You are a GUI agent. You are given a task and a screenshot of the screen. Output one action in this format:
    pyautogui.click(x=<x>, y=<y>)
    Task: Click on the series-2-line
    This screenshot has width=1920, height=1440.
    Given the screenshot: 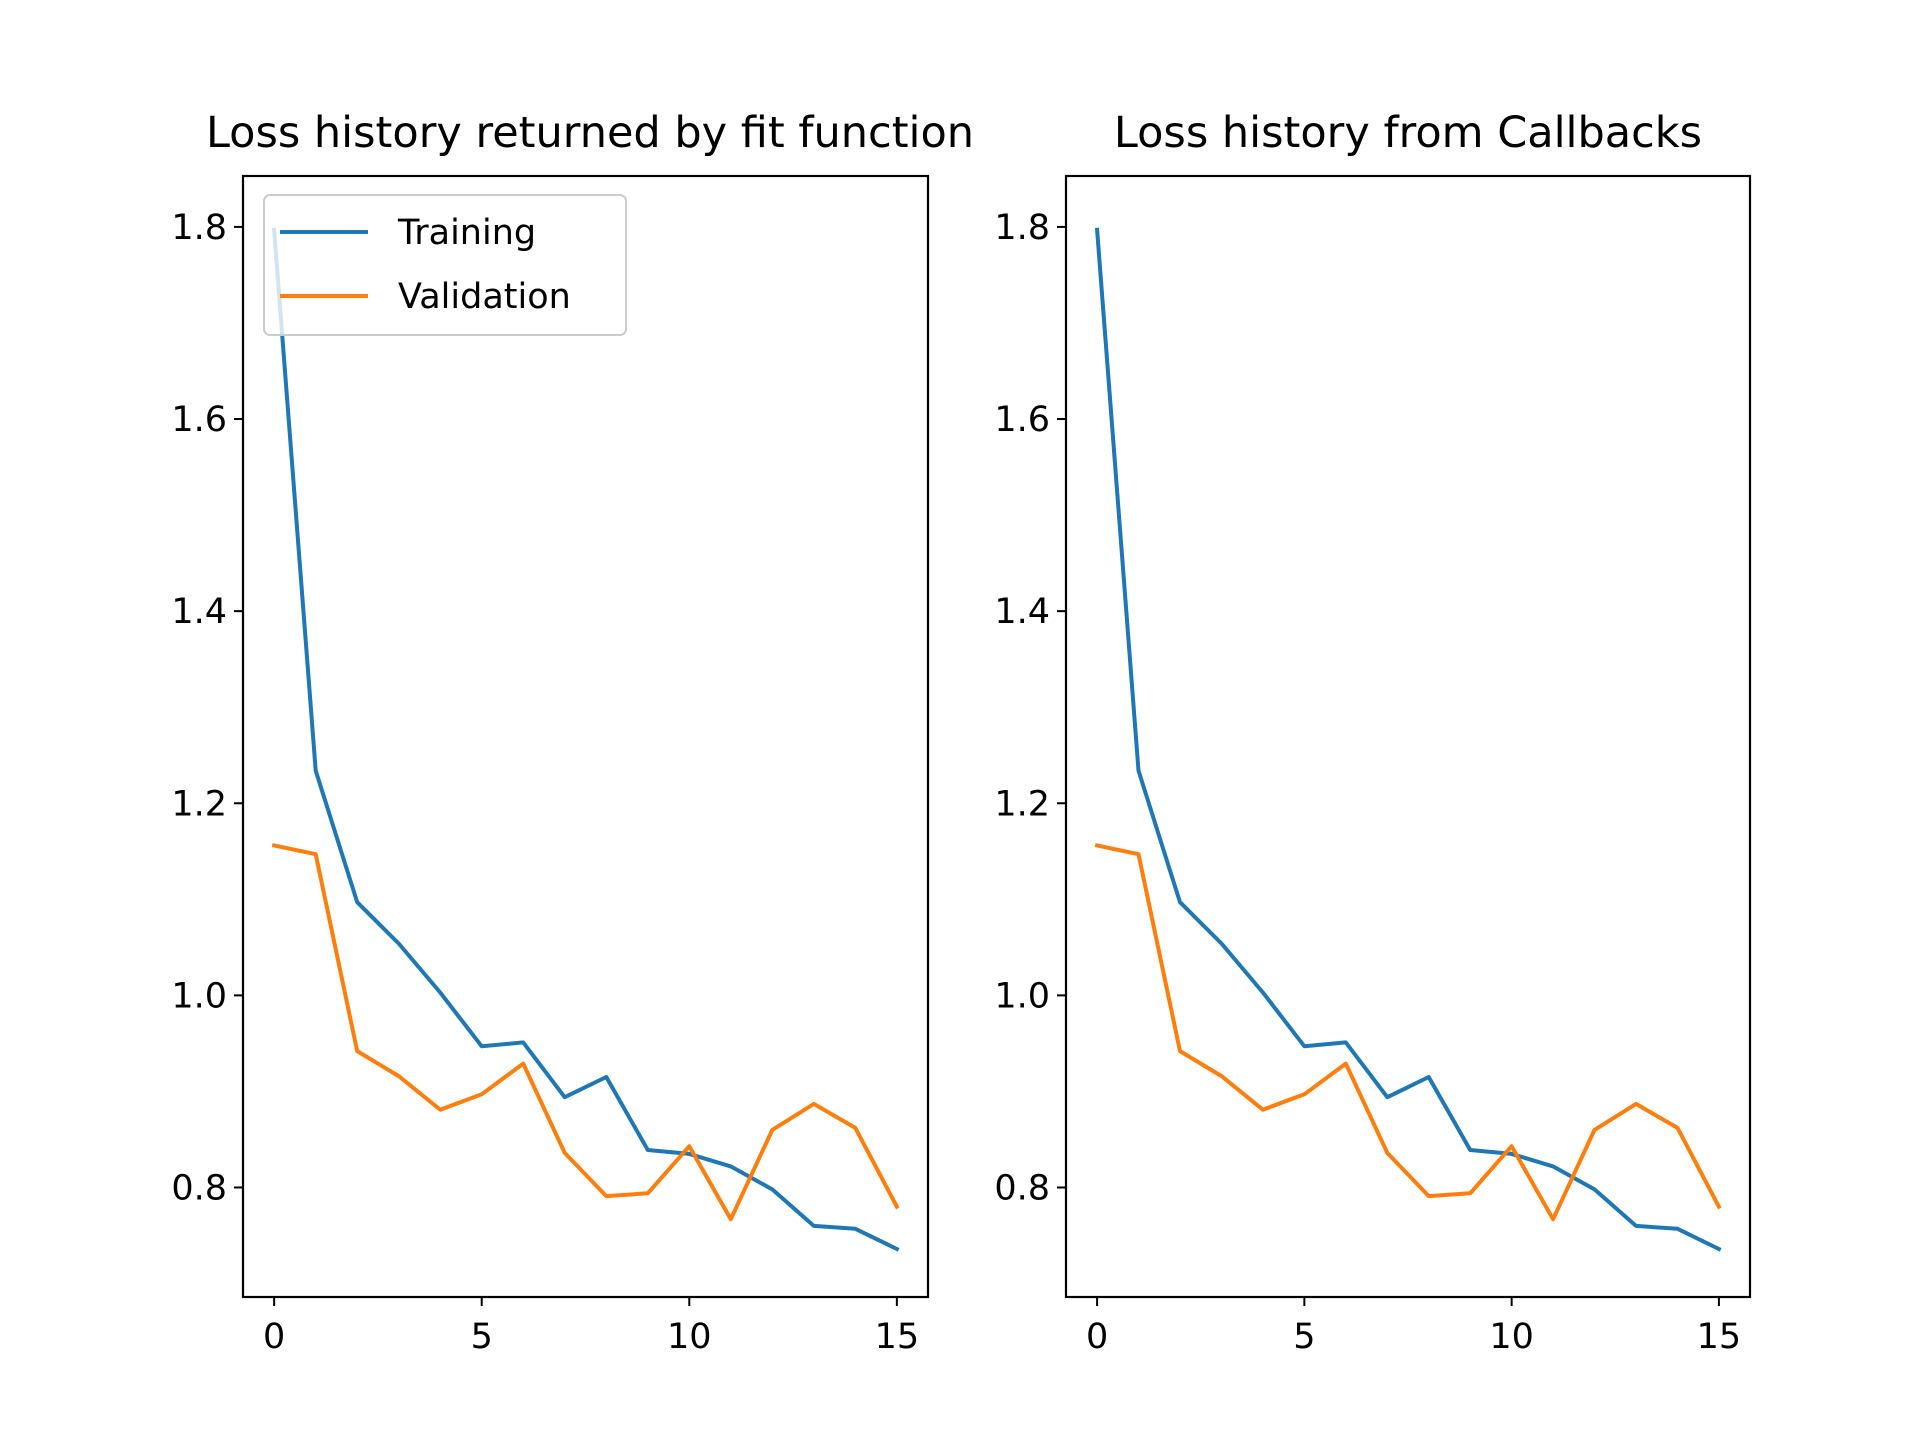 What is the action you would take?
    pyautogui.click(x=1408, y=1032)
    